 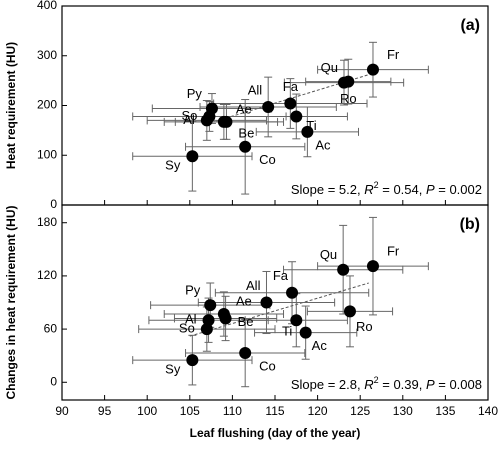 What do you see at coordinates (105, 411) in the screenshot?
I see `x-tick-label: 95` at bounding box center [105, 411].